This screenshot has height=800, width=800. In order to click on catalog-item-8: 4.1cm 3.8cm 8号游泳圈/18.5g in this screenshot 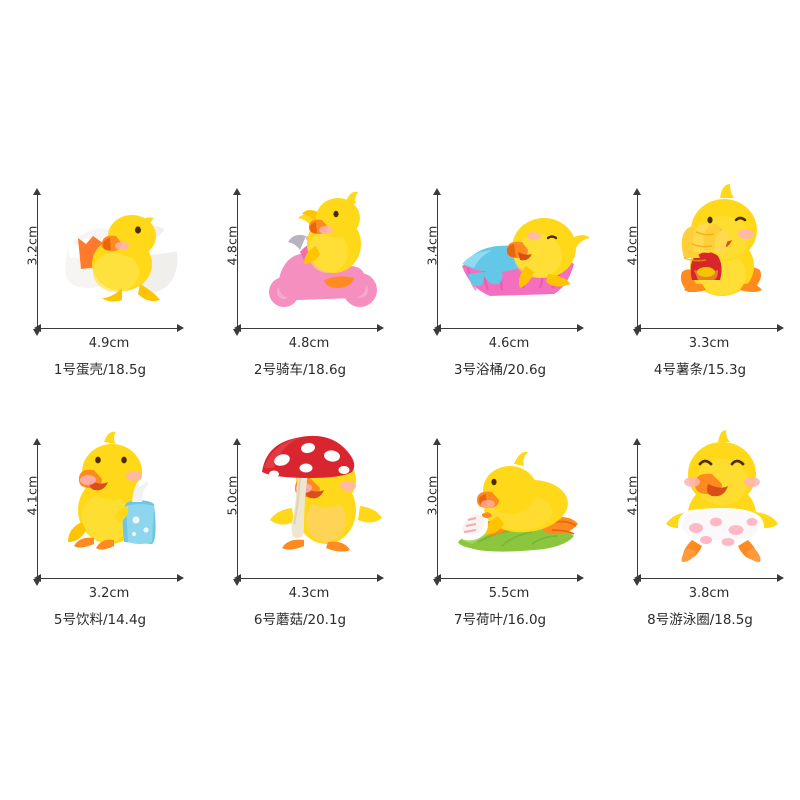, I will do `click(700, 545)`.